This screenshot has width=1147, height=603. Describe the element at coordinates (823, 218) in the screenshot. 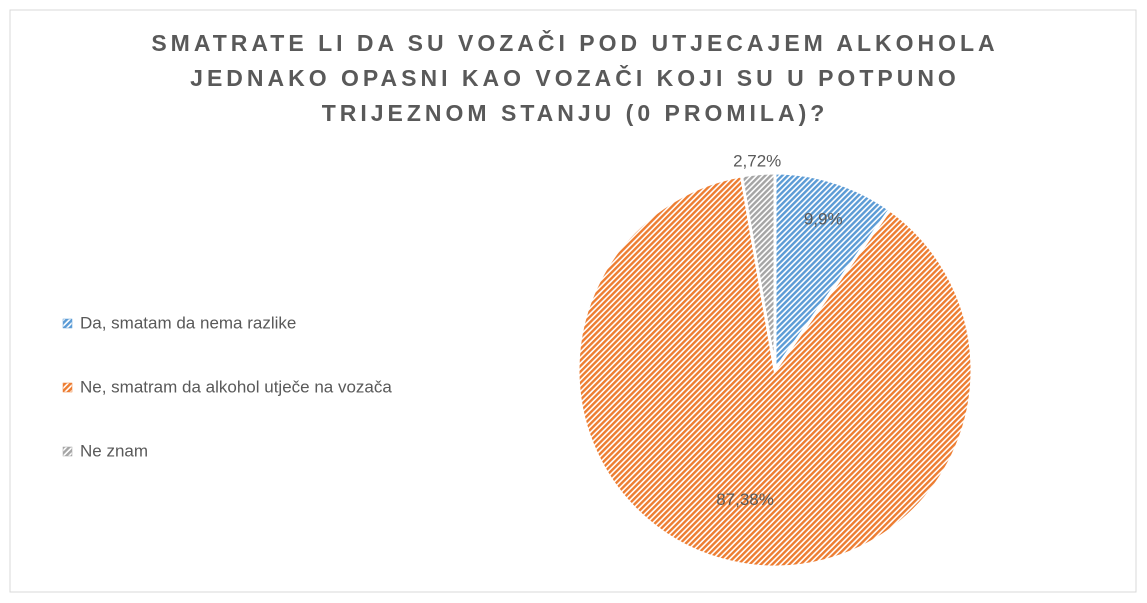

I see `data-label: 9,9%` at that location.